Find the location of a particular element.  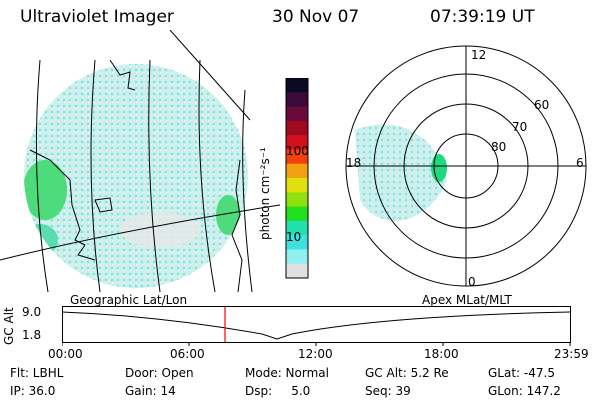

status-glat: GLat: -47.5 is located at coordinates (521, 373).